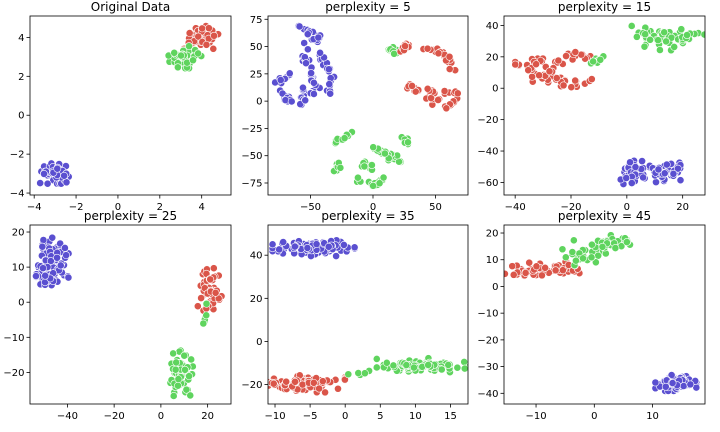  I want to click on subplot-title: perplexity = 15, so click(604, 7).